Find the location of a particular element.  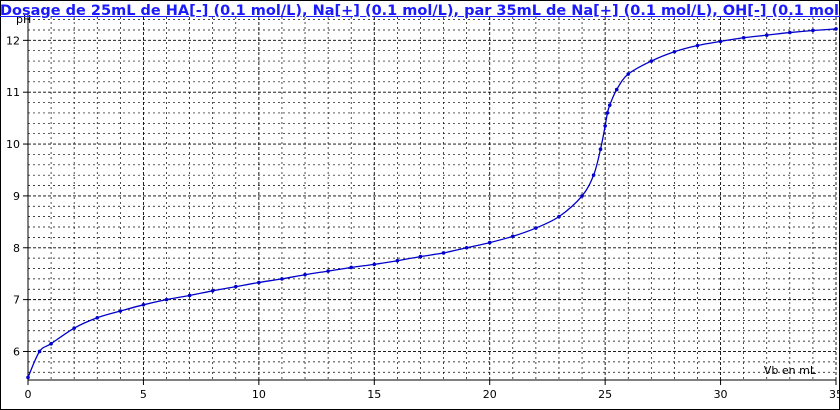

y-tick-label: 7 is located at coordinates (16, 300).